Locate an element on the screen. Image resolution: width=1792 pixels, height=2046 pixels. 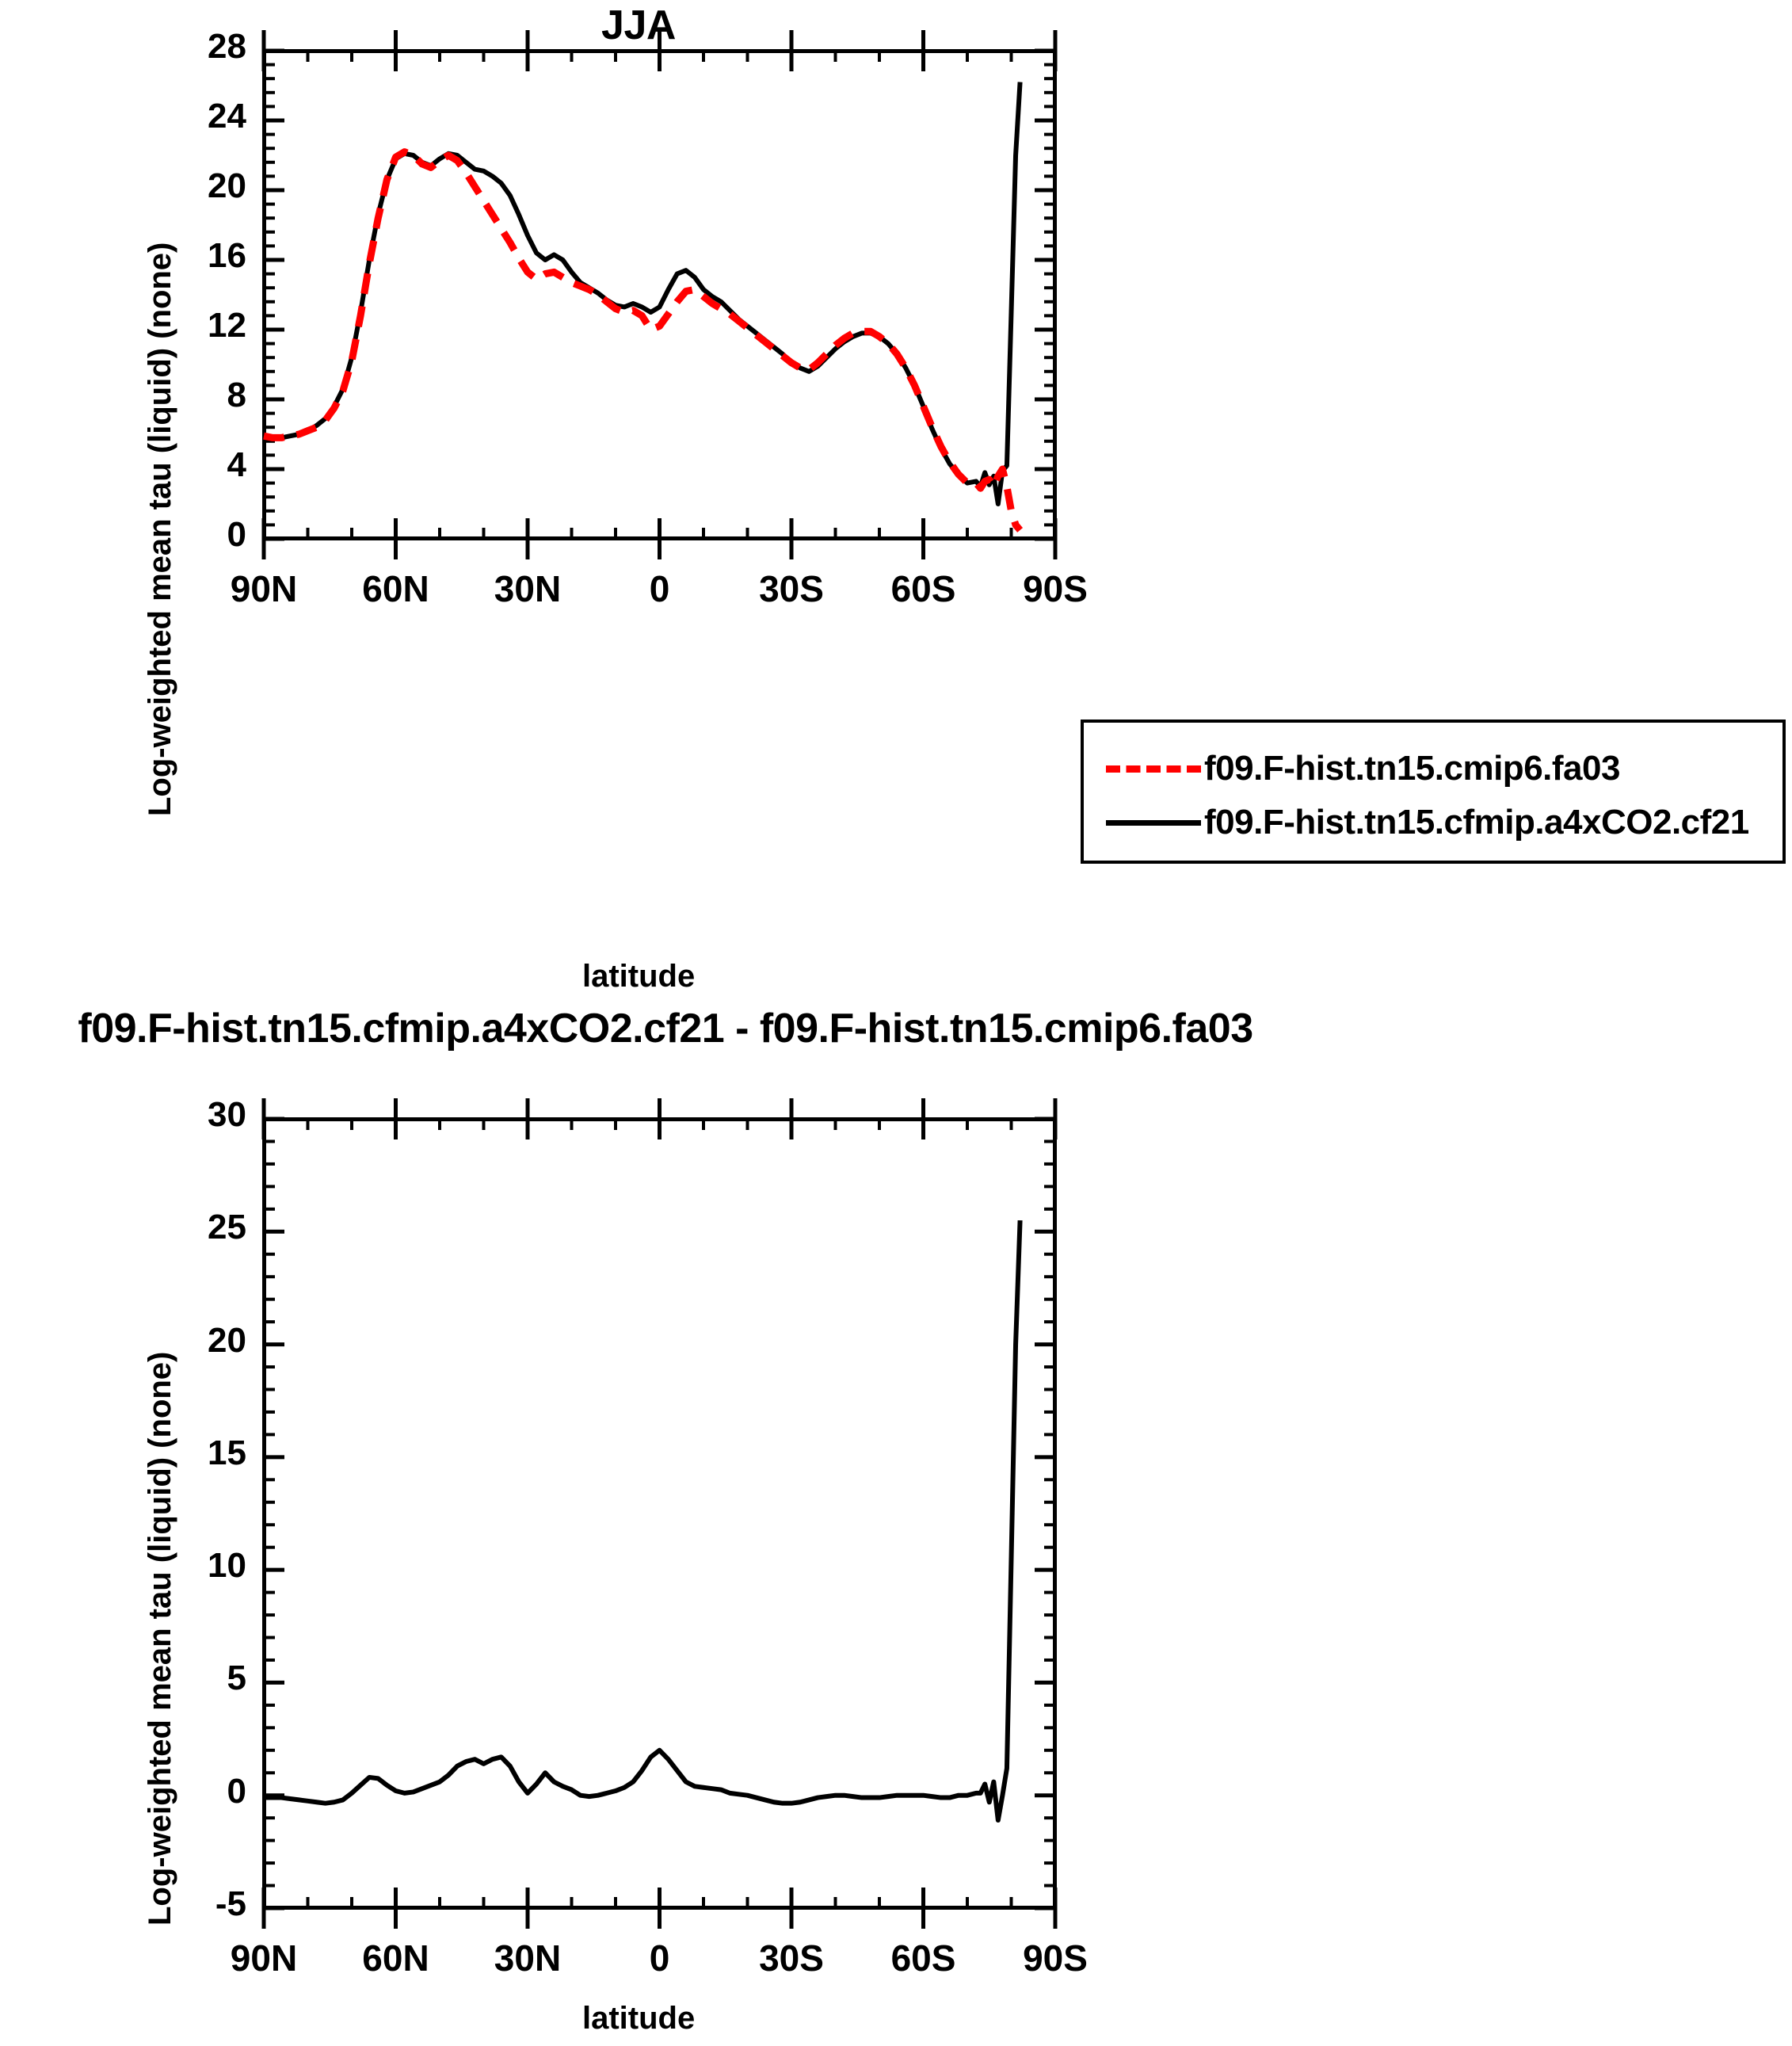
y-tick-label: 30 is located at coordinates (227, 1114).